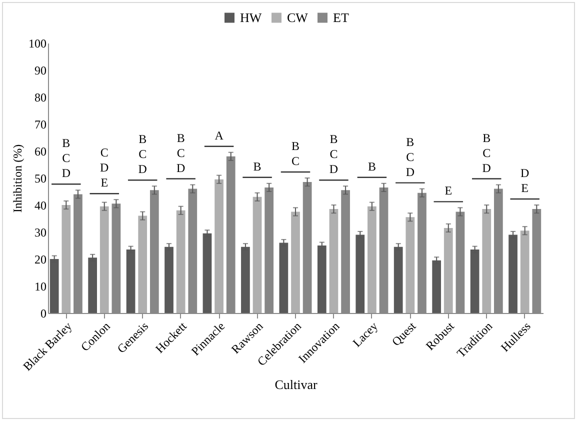 The height and width of the screenshot is (423, 579). What do you see at coordinates (37, 43) in the screenshot?
I see `y-tick-label: 100` at bounding box center [37, 43].